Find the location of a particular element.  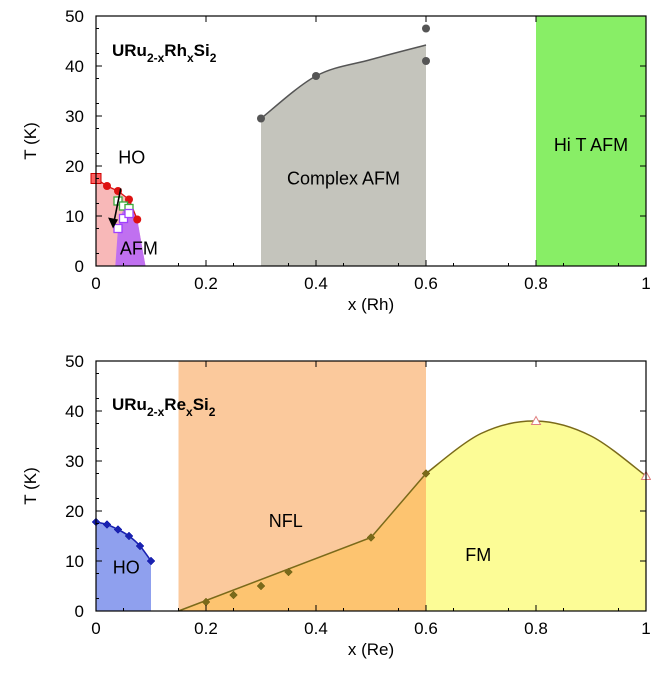

chart-title-part: Rh is located at coordinates (175, 50).